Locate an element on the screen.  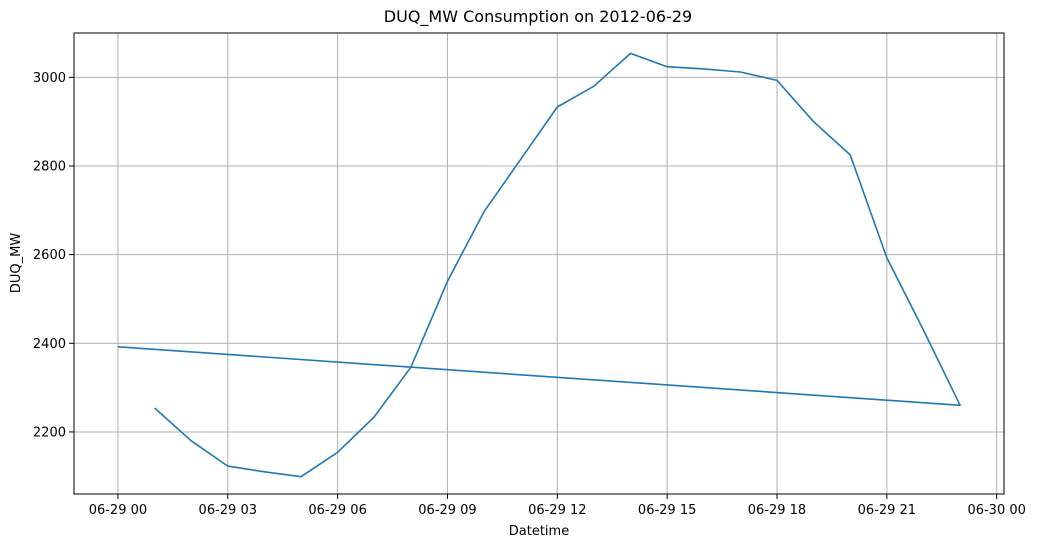
x-tick-label: 06-29 09 is located at coordinates (447, 510).